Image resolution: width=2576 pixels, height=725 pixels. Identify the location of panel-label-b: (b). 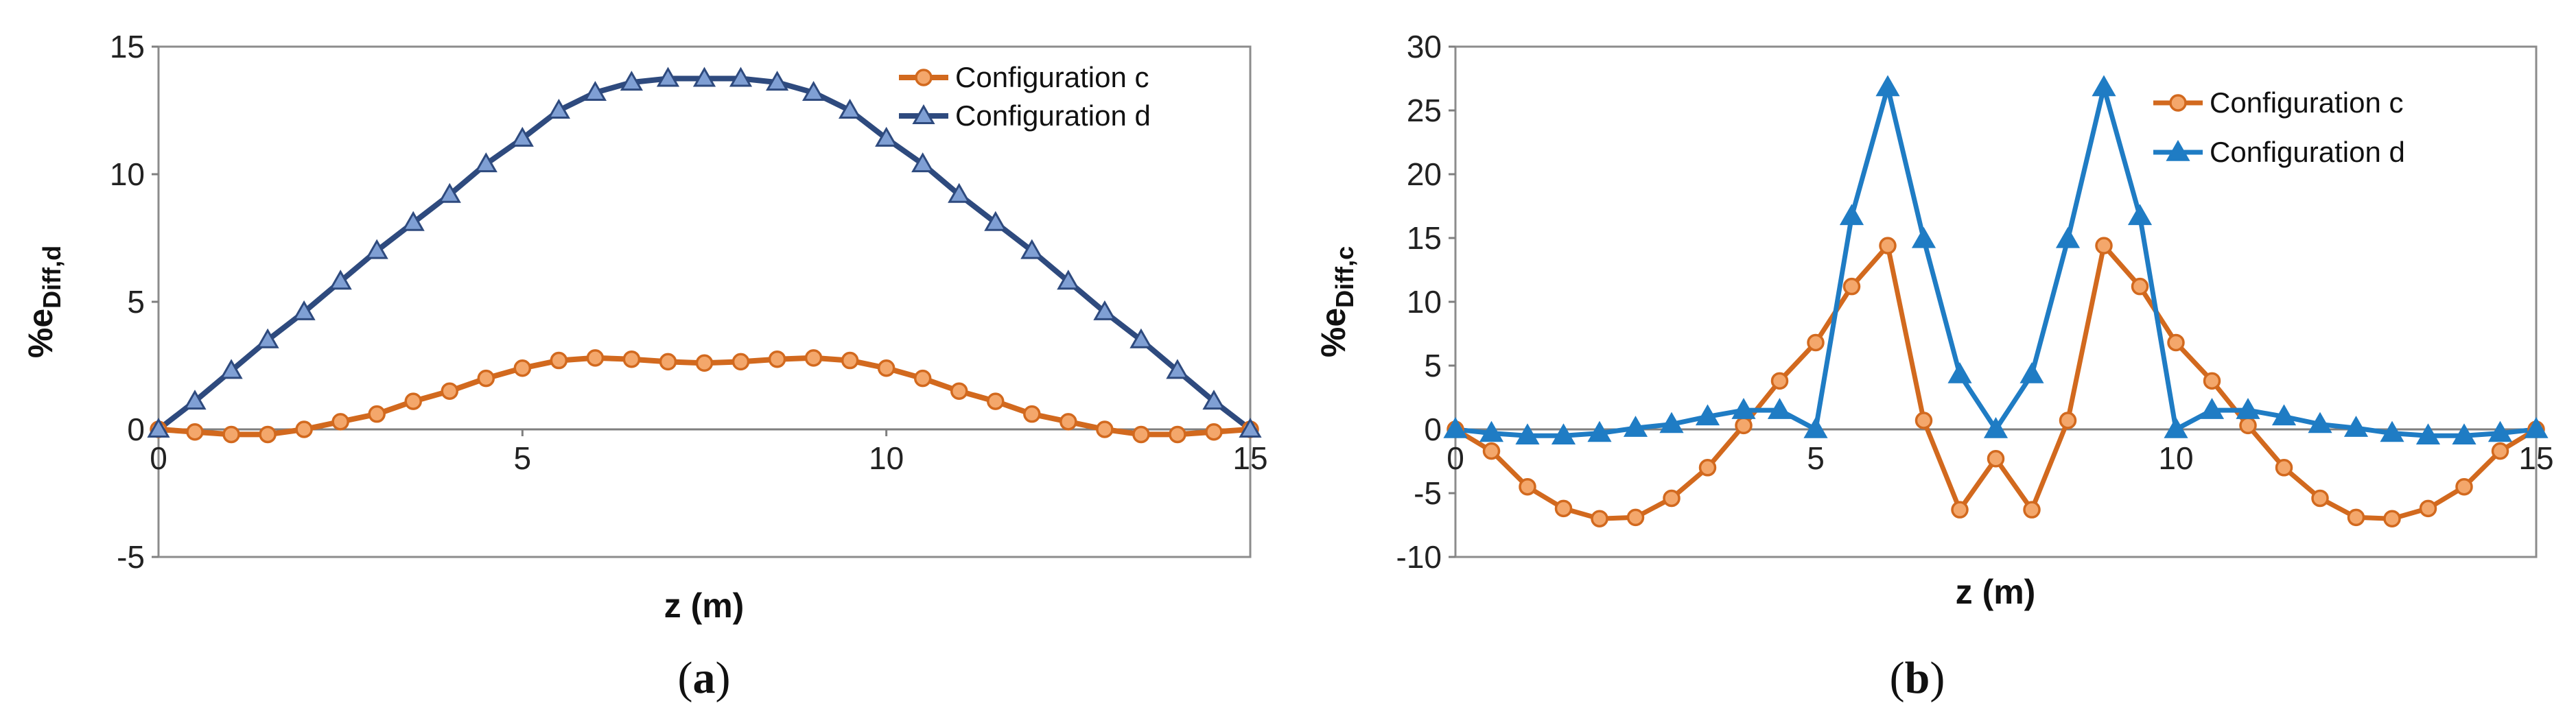
(1917, 678).